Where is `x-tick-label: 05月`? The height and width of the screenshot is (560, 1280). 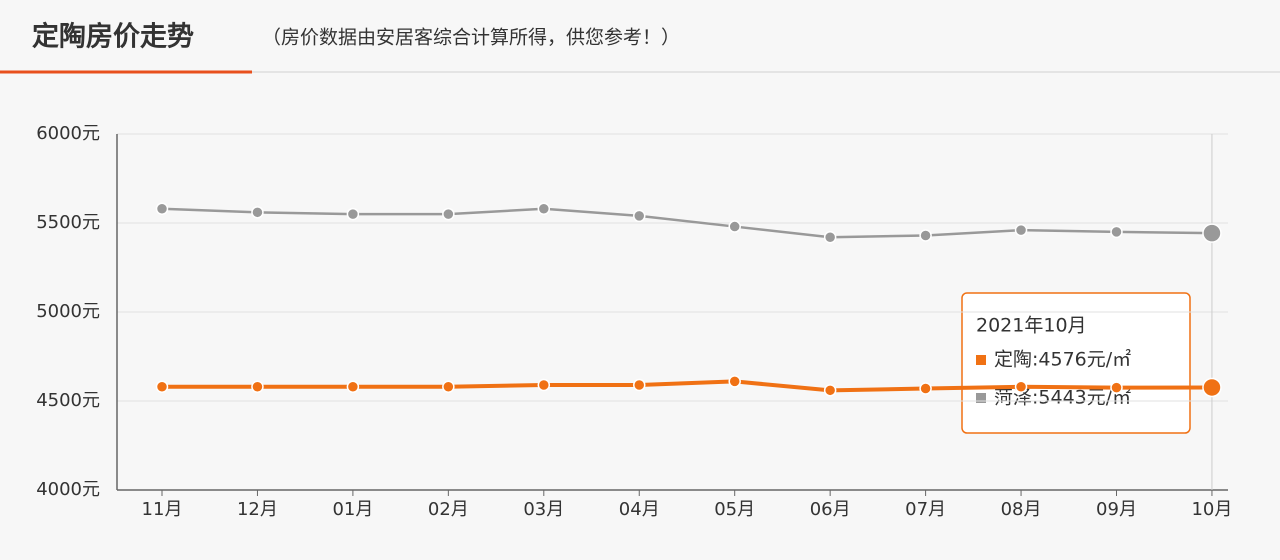 x-tick-label: 05月 is located at coordinates (734, 509).